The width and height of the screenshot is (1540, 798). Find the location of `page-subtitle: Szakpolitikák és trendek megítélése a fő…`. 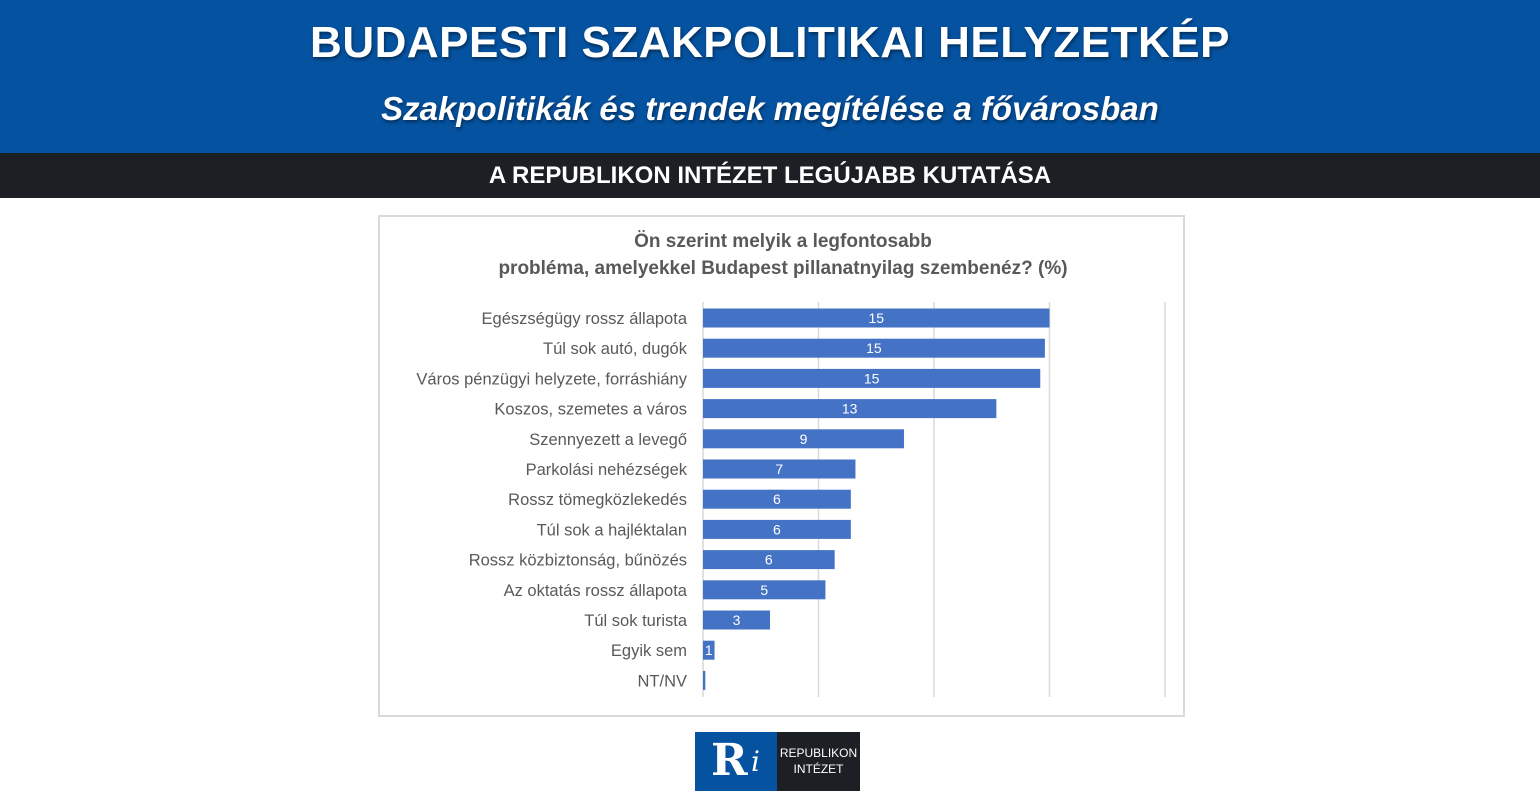

page-subtitle: Szakpolitikák és trendek megítélése a fő… is located at coordinates (770, 108).